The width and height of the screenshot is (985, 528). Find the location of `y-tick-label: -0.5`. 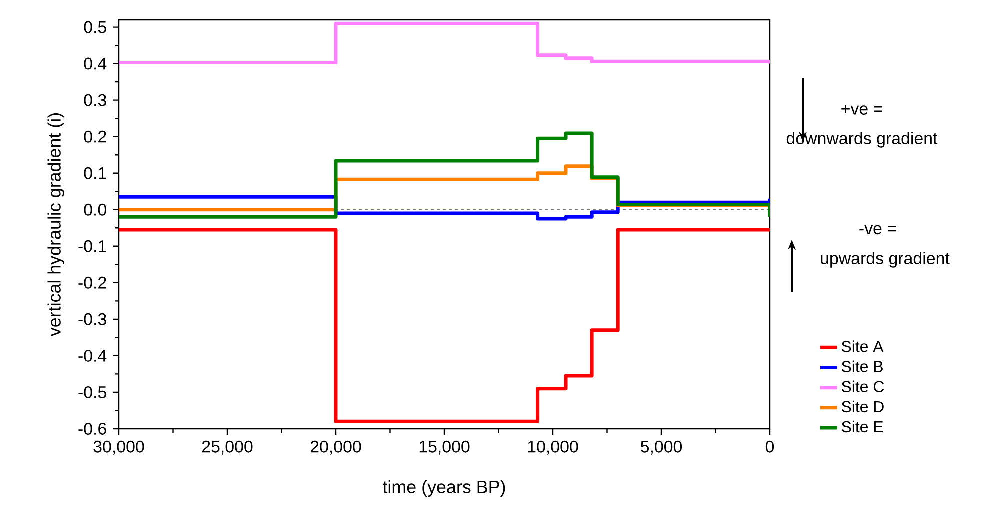

y-tick-label: -0.5 is located at coordinates (92, 392).